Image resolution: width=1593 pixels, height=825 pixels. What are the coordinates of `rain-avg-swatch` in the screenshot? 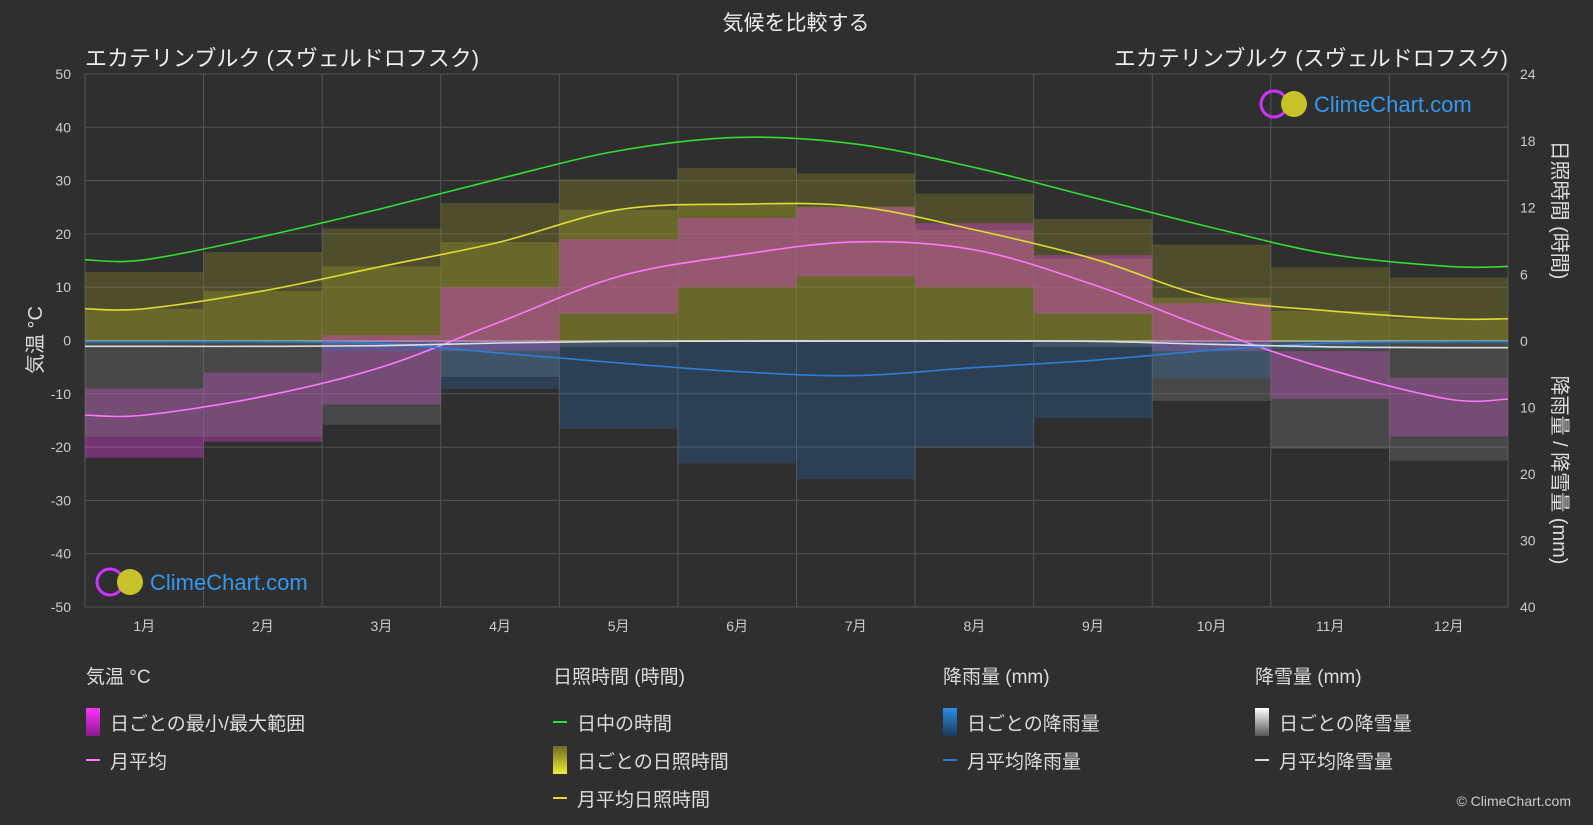 It's located at (950, 760).